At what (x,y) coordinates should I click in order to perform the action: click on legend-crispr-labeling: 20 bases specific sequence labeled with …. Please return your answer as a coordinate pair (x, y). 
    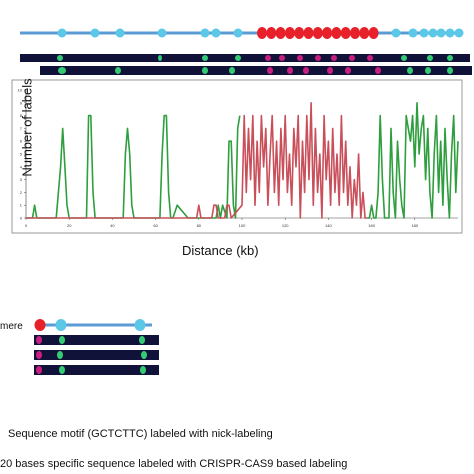
    Looking at the image, I should click on (174, 464).